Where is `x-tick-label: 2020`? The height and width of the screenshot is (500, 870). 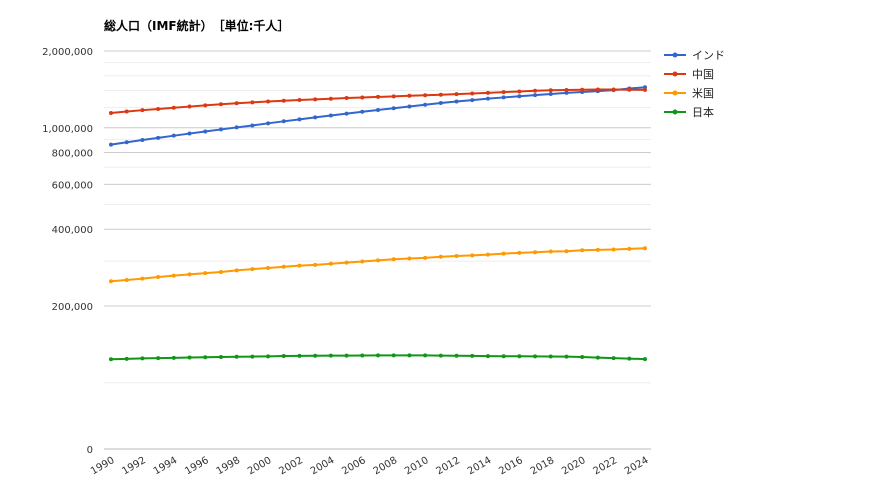
x-tick-label: 2020 is located at coordinates (574, 466).